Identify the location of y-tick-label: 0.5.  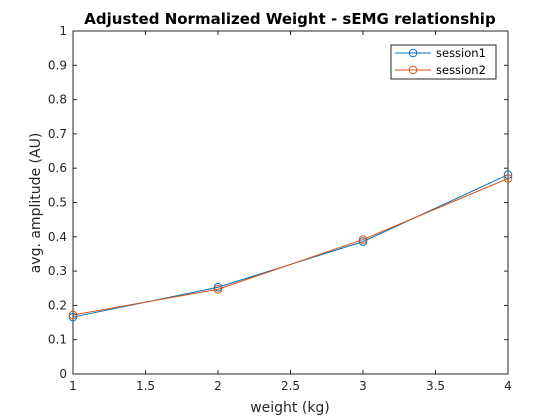
(57, 203).